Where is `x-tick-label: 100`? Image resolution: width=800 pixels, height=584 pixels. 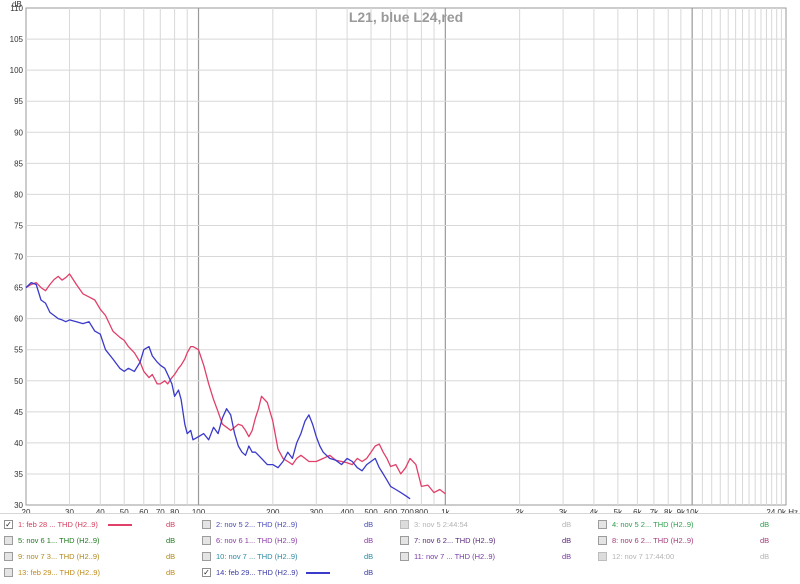
x-tick-label: 100 is located at coordinates (199, 510).